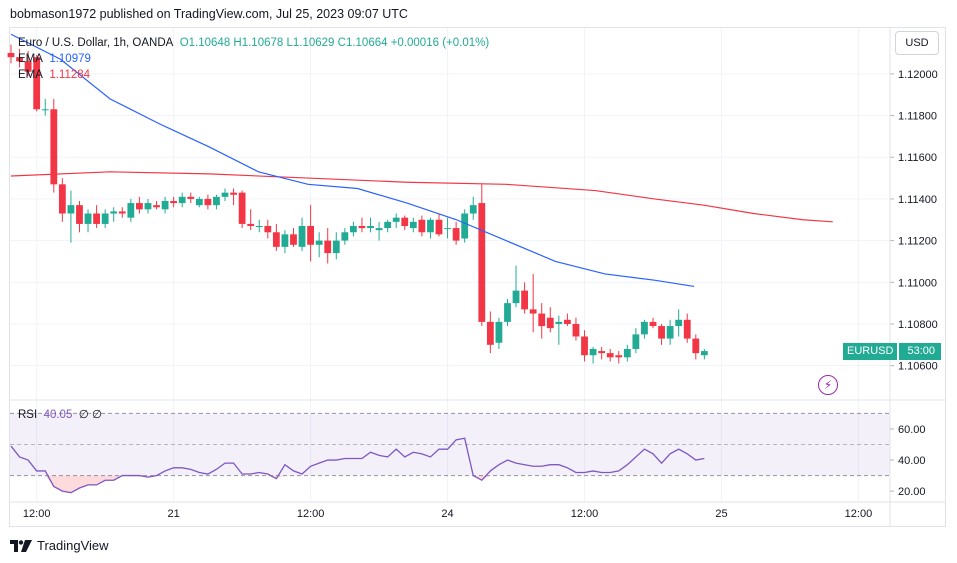  What do you see at coordinates (920, 351) in the screenshot?
I see `price-tag-countdown: 53:00` at bounding box center [920, 351].